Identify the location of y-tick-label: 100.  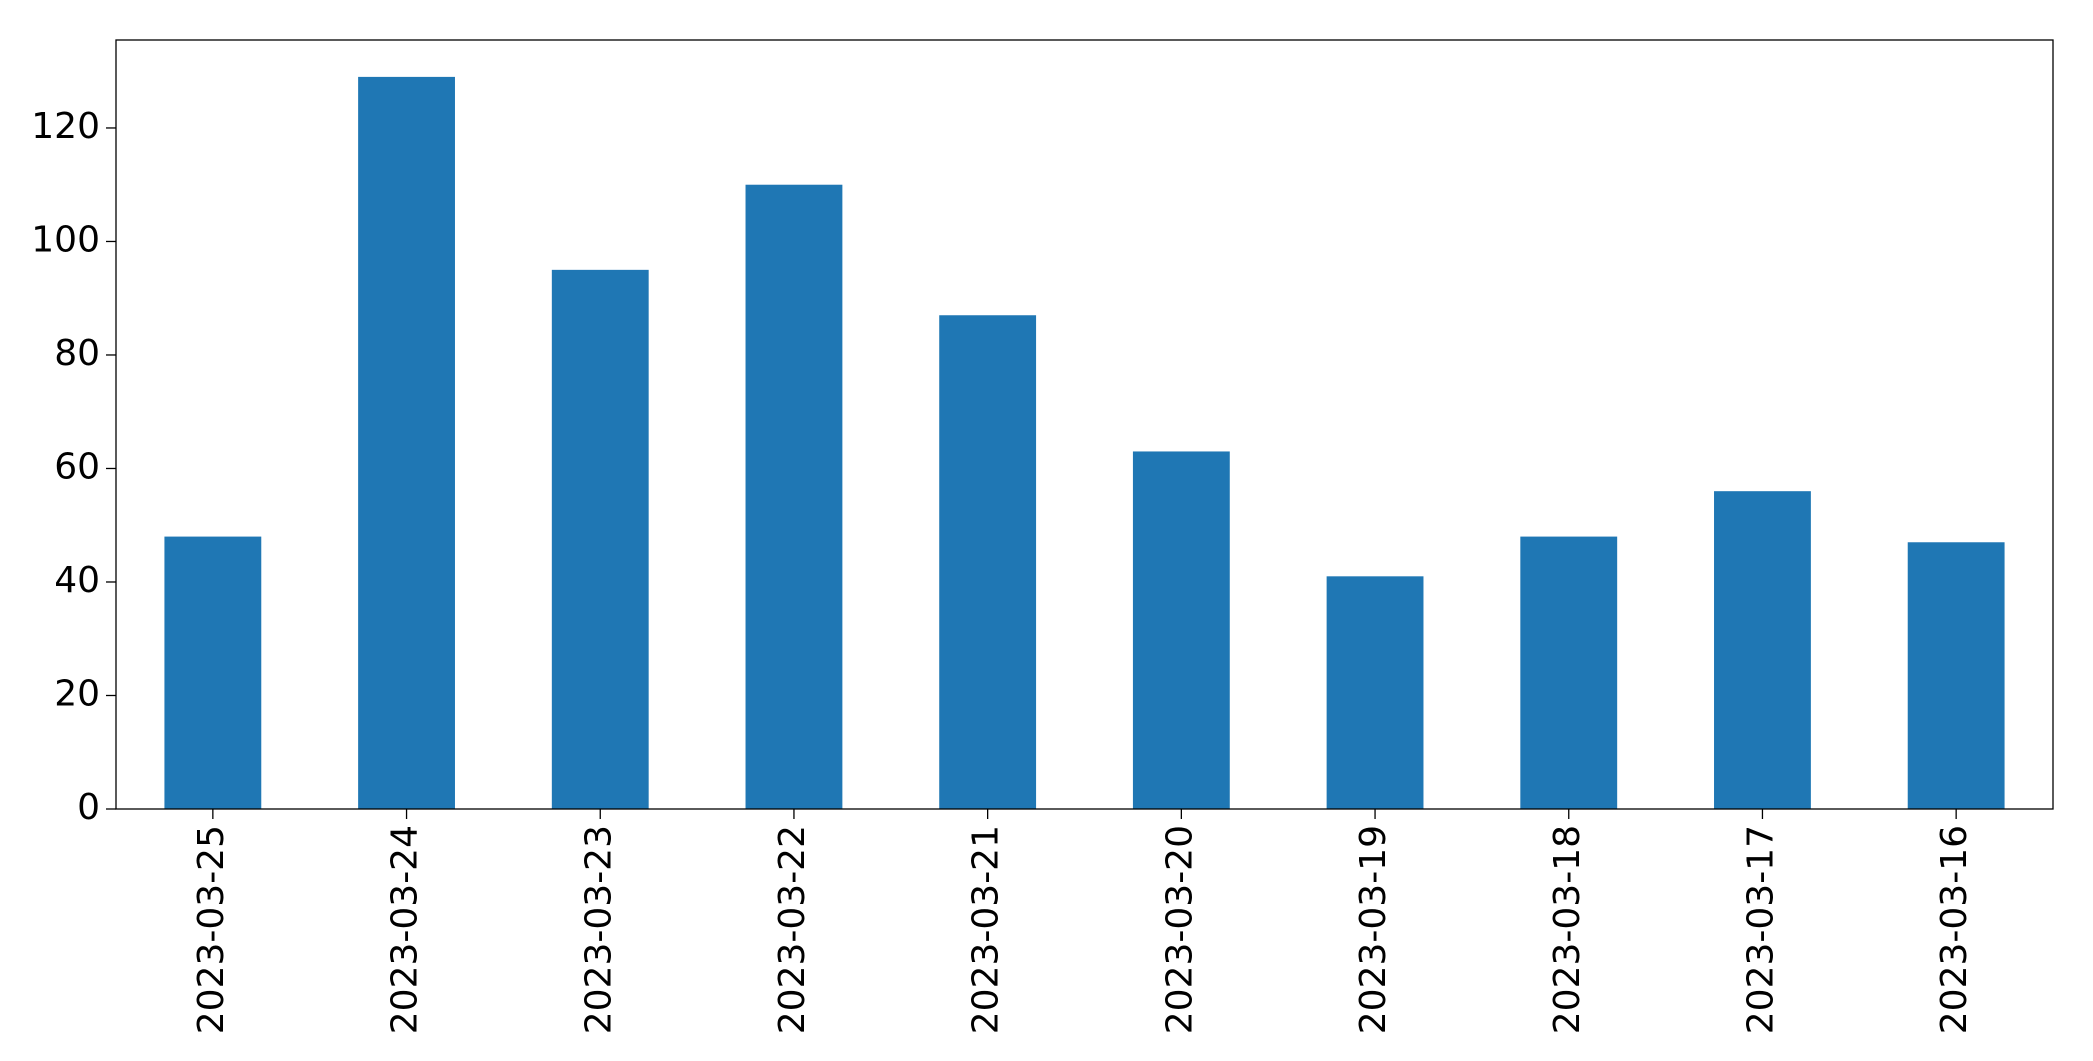
(65, 239).